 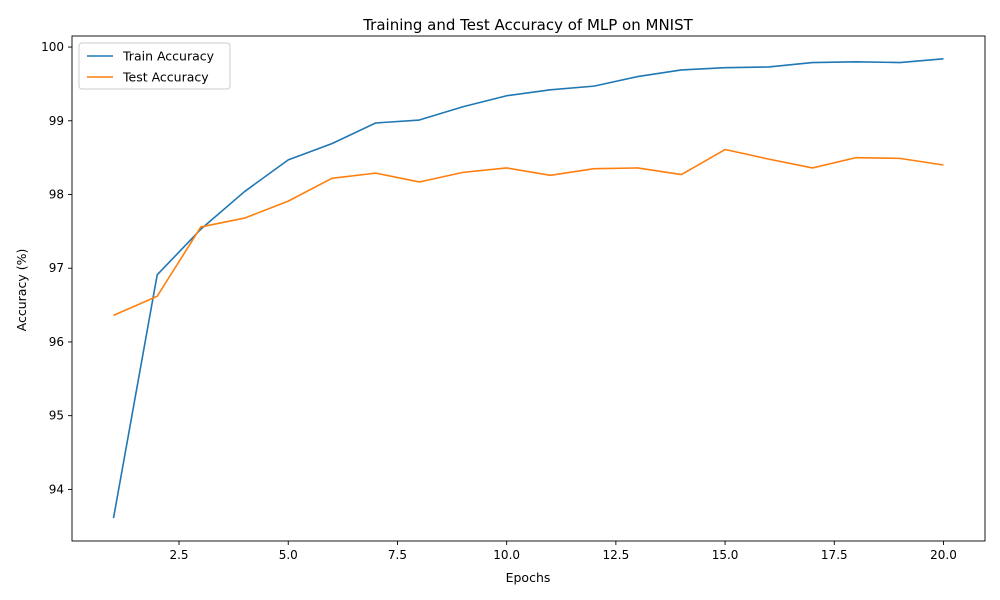 What do you see at coordinates (616, 555) in the screenshot?
I see `x-tick-label: 12.5` at bounding box center [616, 555].